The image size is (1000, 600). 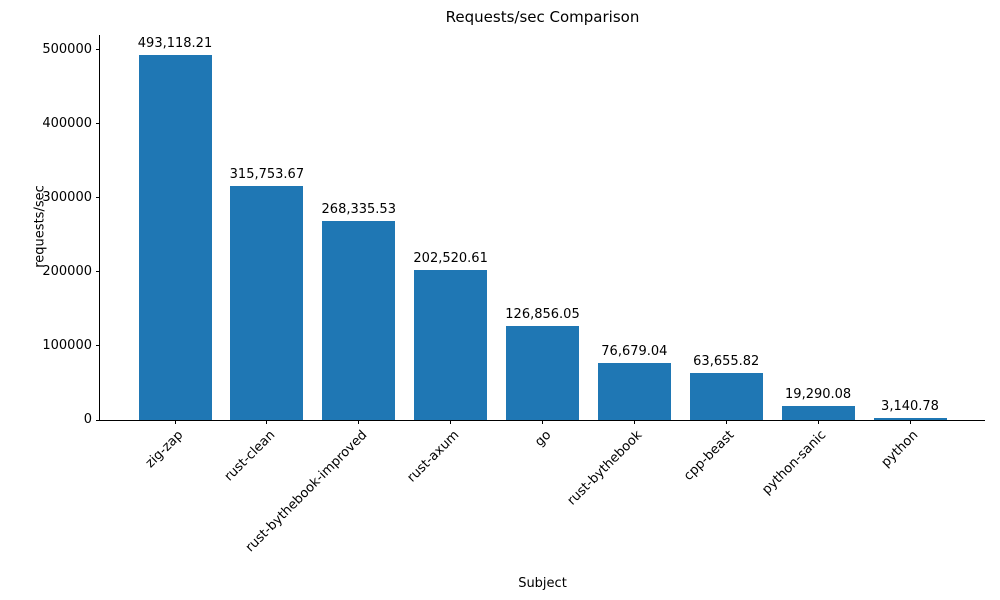 What do you see at coordinates (67, 271) in the screenshot?
I see `y-tick-label: 200000` at bounding box center [67, 271].